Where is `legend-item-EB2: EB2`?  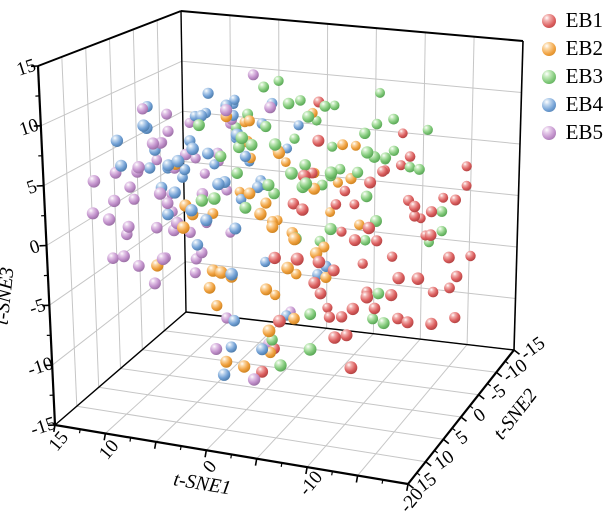 legend-item-EB2: EB2 is located at coordinates (572, 48).